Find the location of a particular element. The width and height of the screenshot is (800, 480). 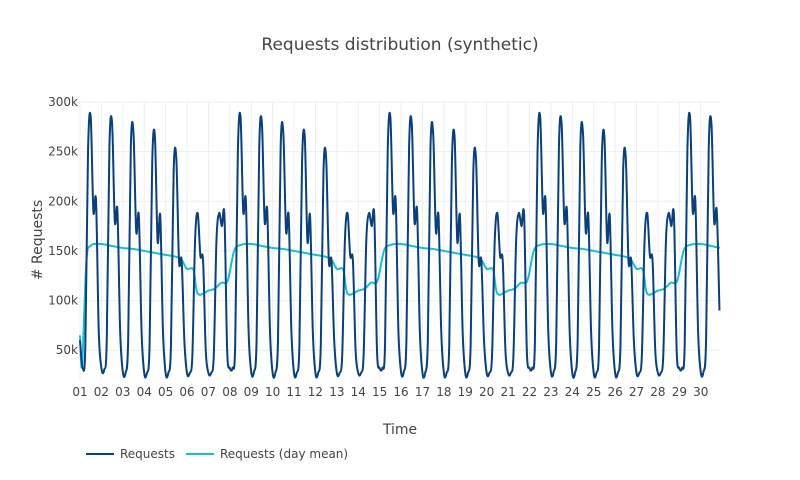

y-axis-title: # Requests is located at coordinates (38, 240).